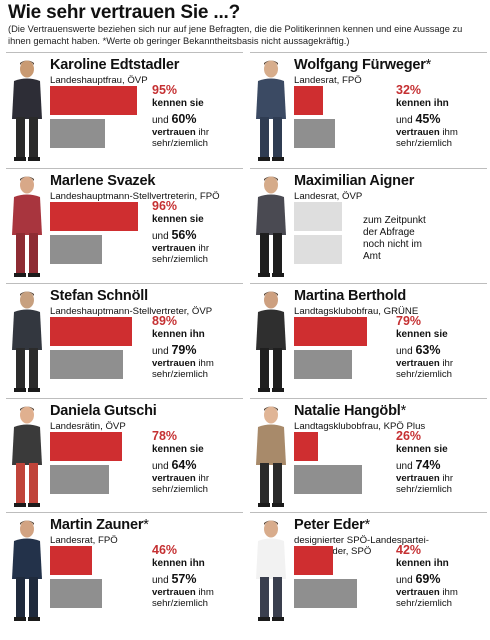 The image size is (490, 640). Describe the element at coordinates (103, 411) in the screenshot. I see `politician-name: Daniela Gutschi` at that location.